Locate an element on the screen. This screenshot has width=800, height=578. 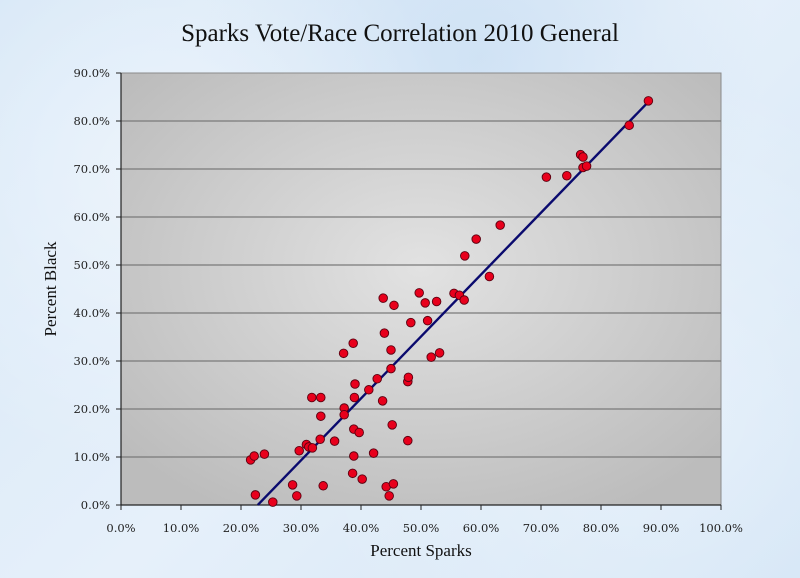
y-axis-title: Percent Black is located at coordinates (50, 288).